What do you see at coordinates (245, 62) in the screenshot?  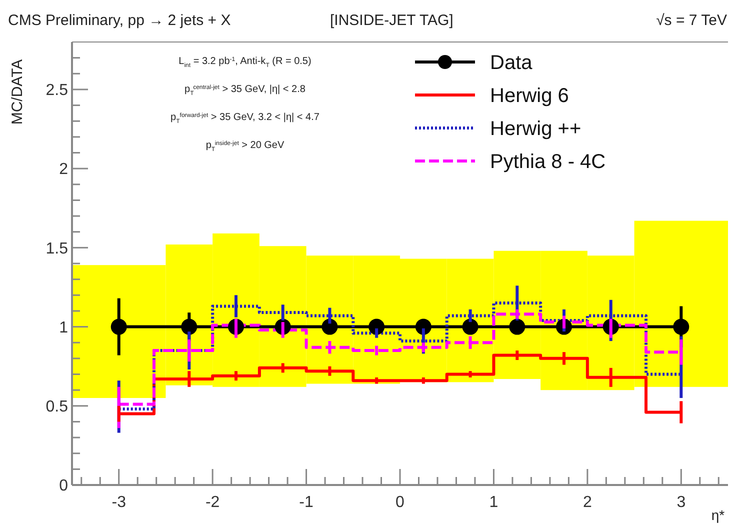 I see `annotation: L$_{int}$ = 3.2 pb$^{-1}$, Anti-k$_{T}$ (R = 0.5)` at bounding box center [245, 62].